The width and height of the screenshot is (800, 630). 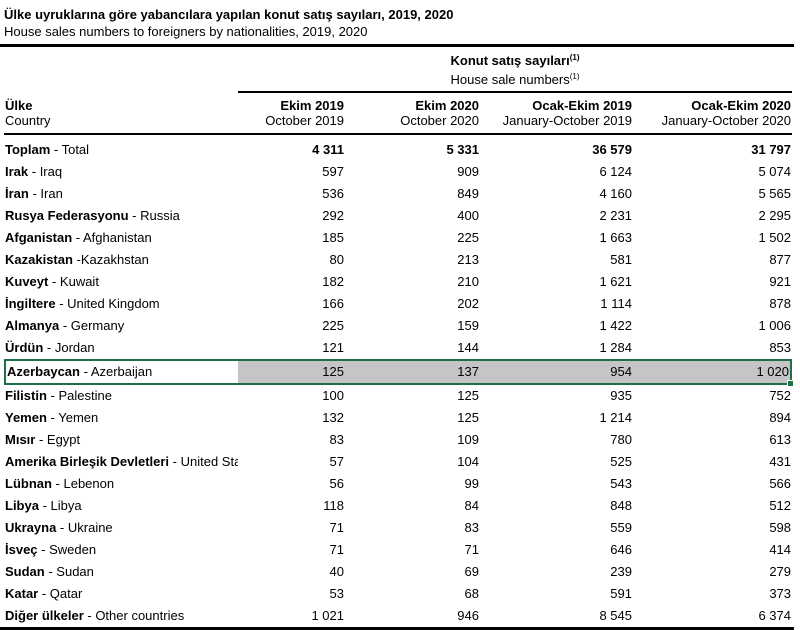 What do you see at coordinates (615, 193) in the screenshot?
I see `value-cell: 4 160` at bounding box center [615, 193].